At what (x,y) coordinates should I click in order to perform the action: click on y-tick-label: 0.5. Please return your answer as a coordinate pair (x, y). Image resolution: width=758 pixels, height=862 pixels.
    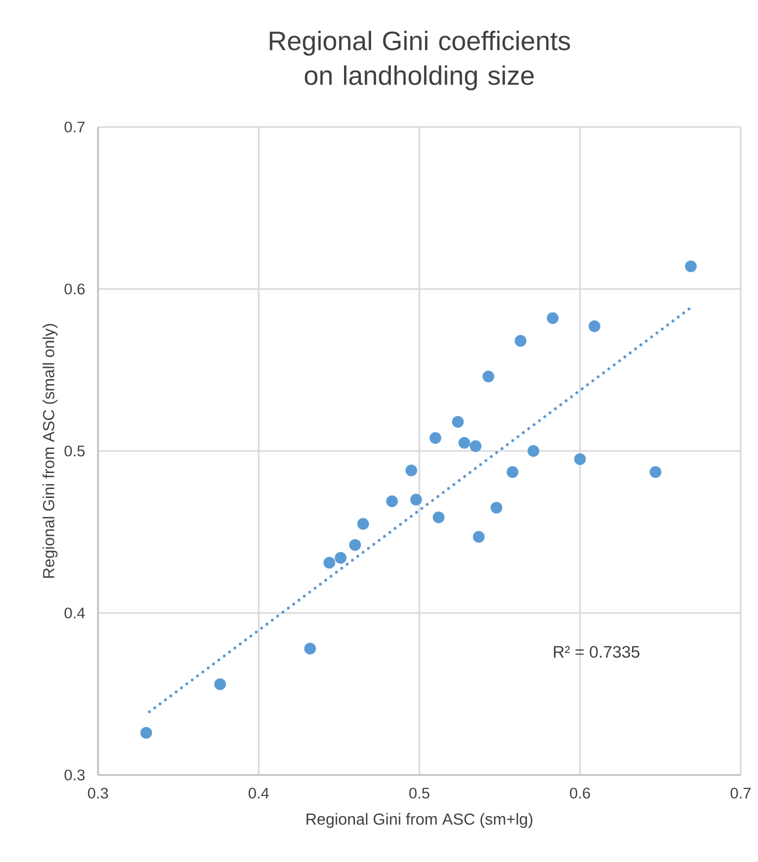
    Looking at the image, I should click on (74, 451).